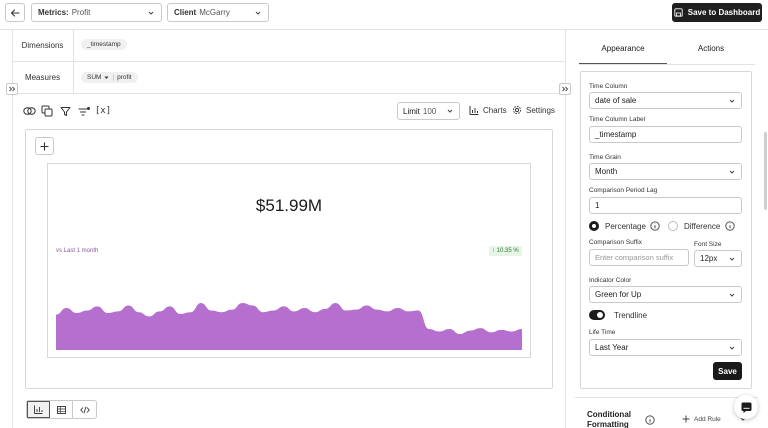 The width and height of the screenshot is (768, 428). Describe the element at coordinates (612, 347) in the screenshot. I see `life-time-value: Last Year` at that location.